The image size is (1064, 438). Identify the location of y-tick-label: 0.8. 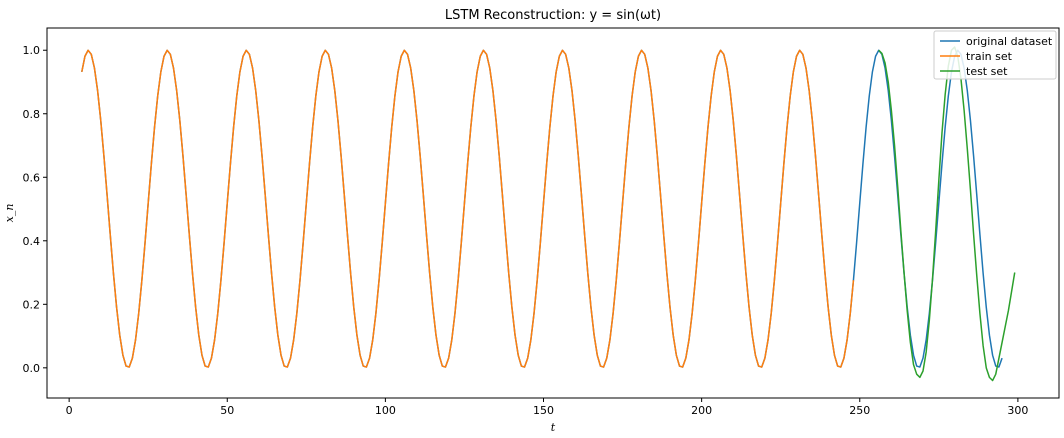
(32, 114).